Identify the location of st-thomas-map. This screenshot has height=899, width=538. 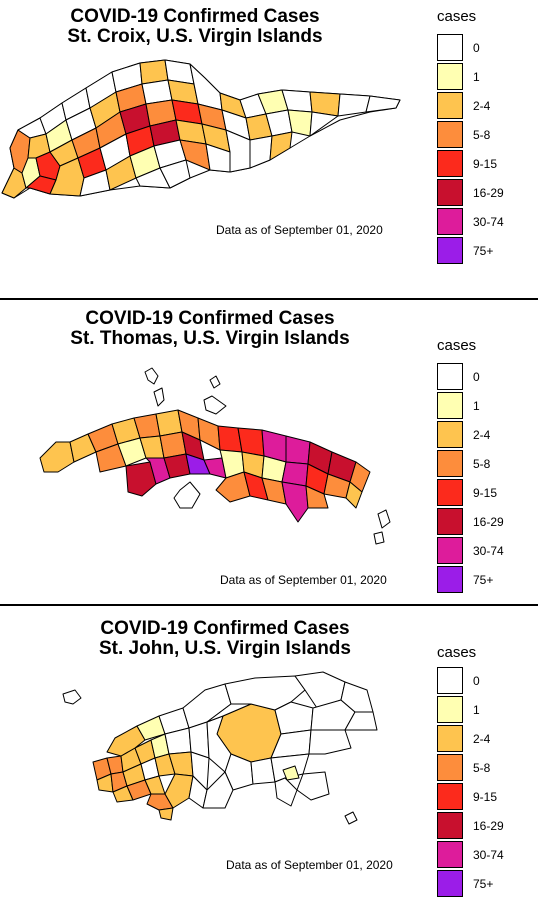
(215, 456).